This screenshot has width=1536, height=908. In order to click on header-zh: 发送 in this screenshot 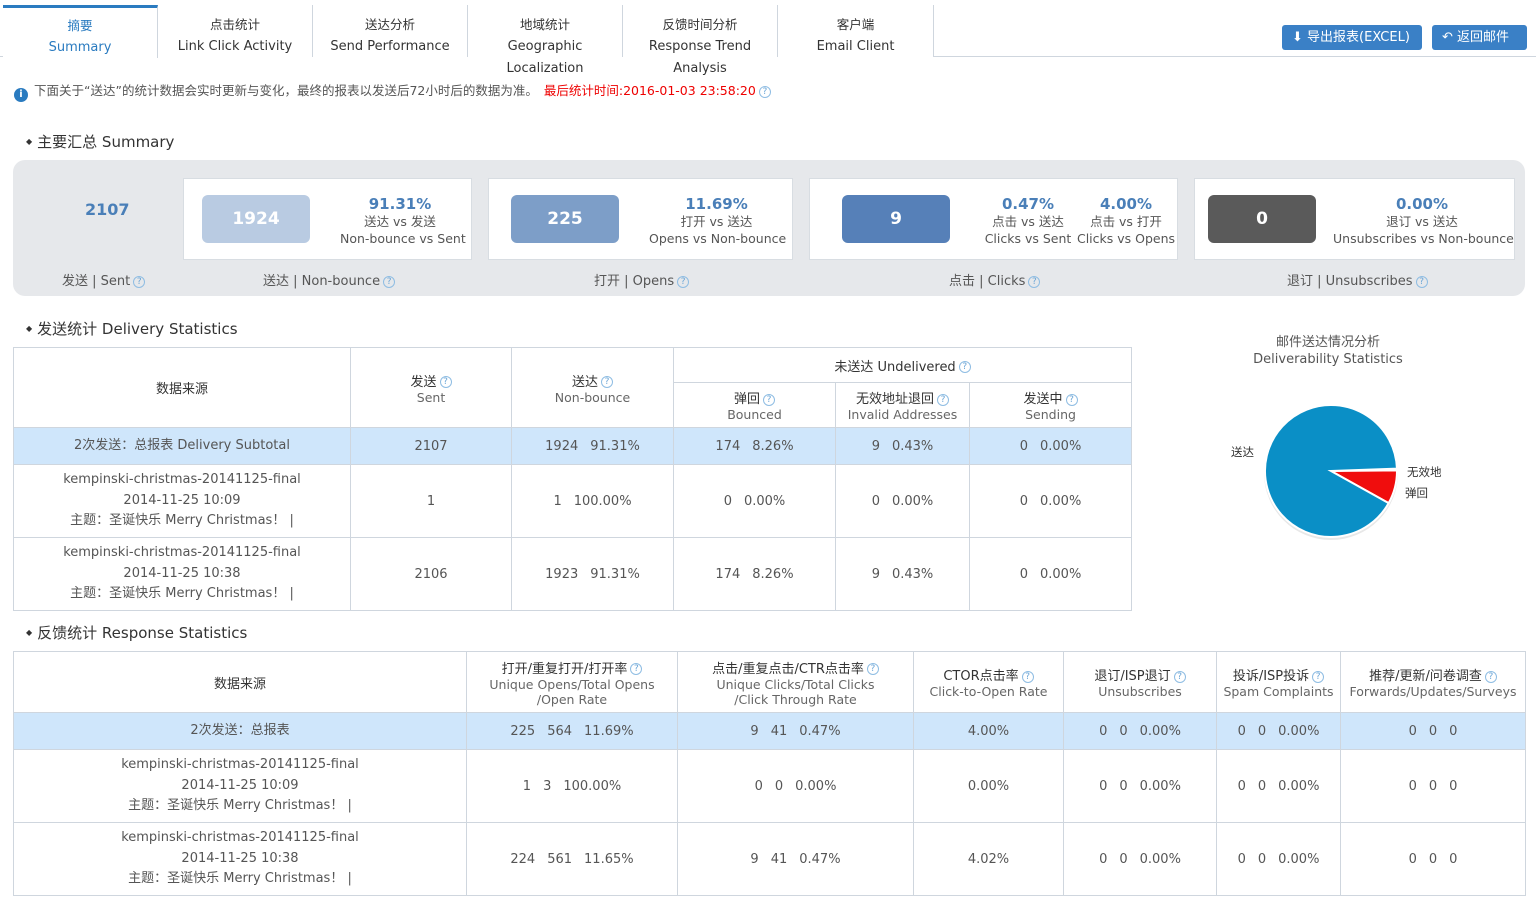, I will do `click(423, 382)`.